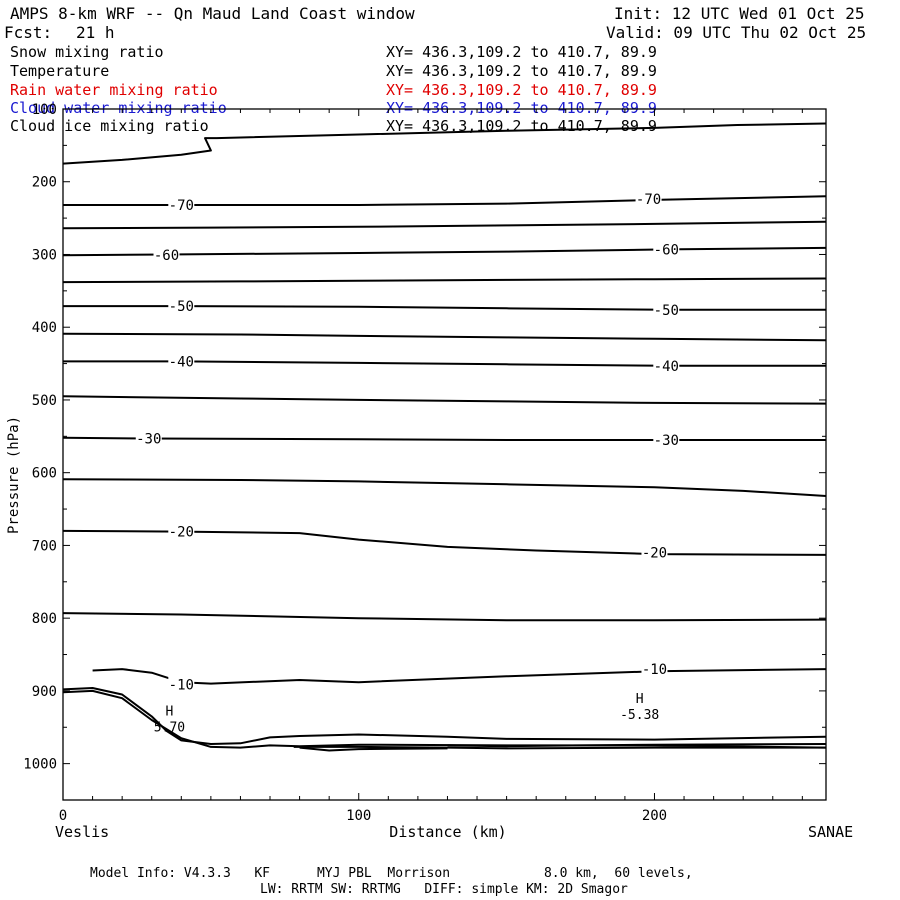 This screenshot has width=900, height=900. Describe the element at coordinates (358, 816) in the screenshot. I see `x-tick-label: 100` at that location.